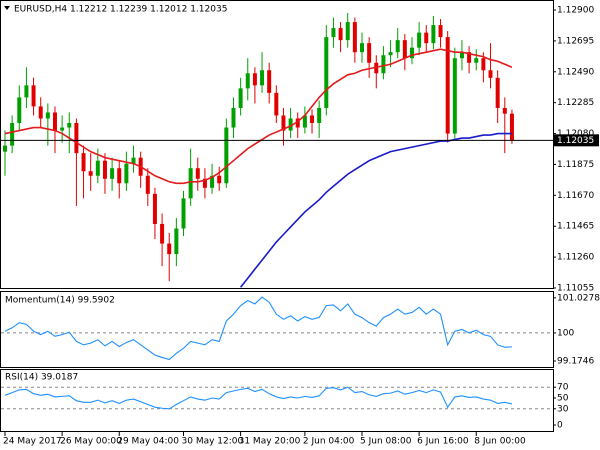 The width and height of the screenshot is (600, 450). I want to click on menu-arrow, so click(7, 8).